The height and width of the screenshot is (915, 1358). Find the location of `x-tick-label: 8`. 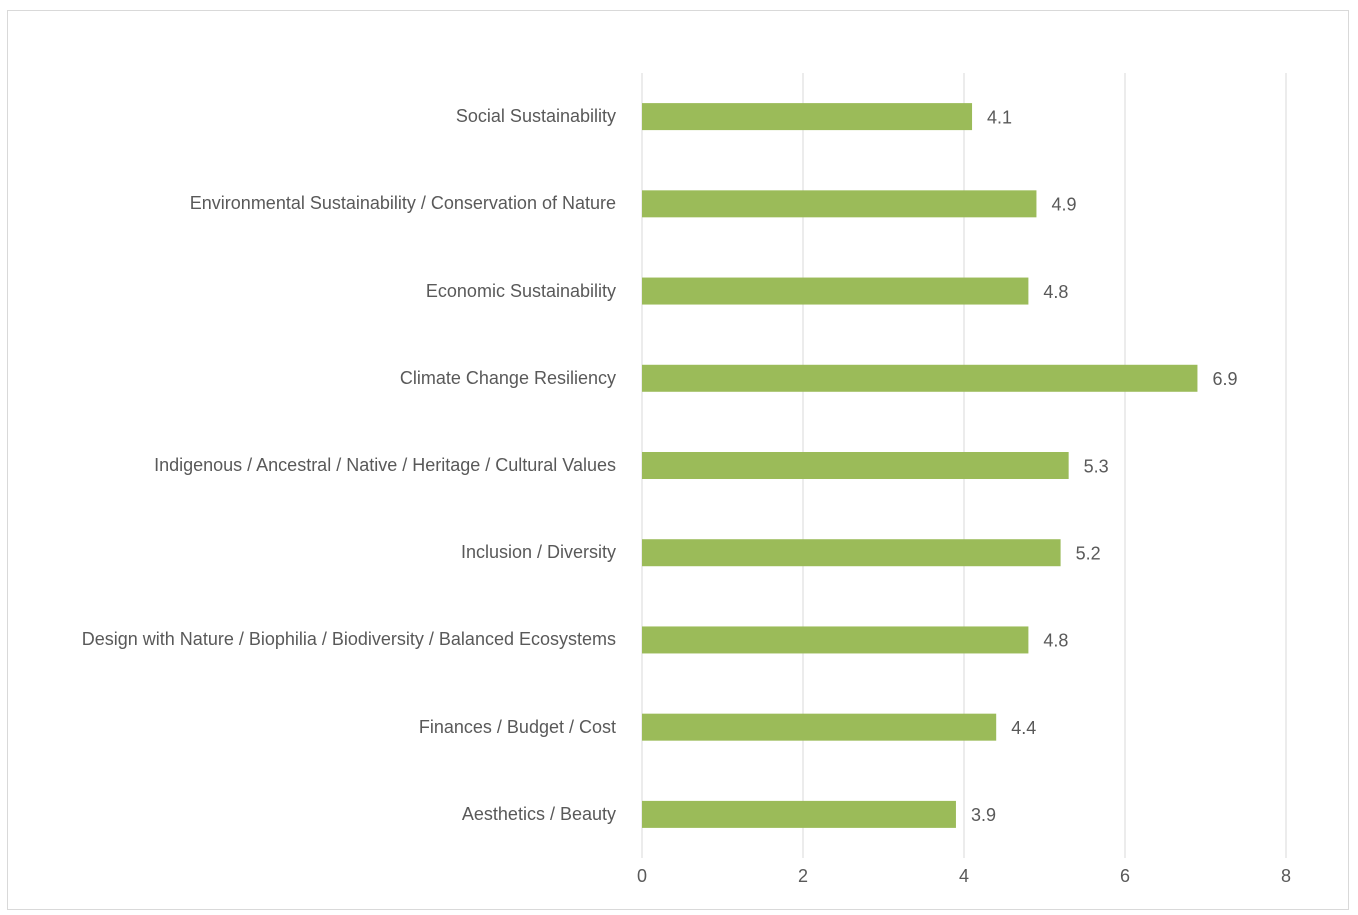

x-tick-label: 8 is located at coordinates (1286, 876).